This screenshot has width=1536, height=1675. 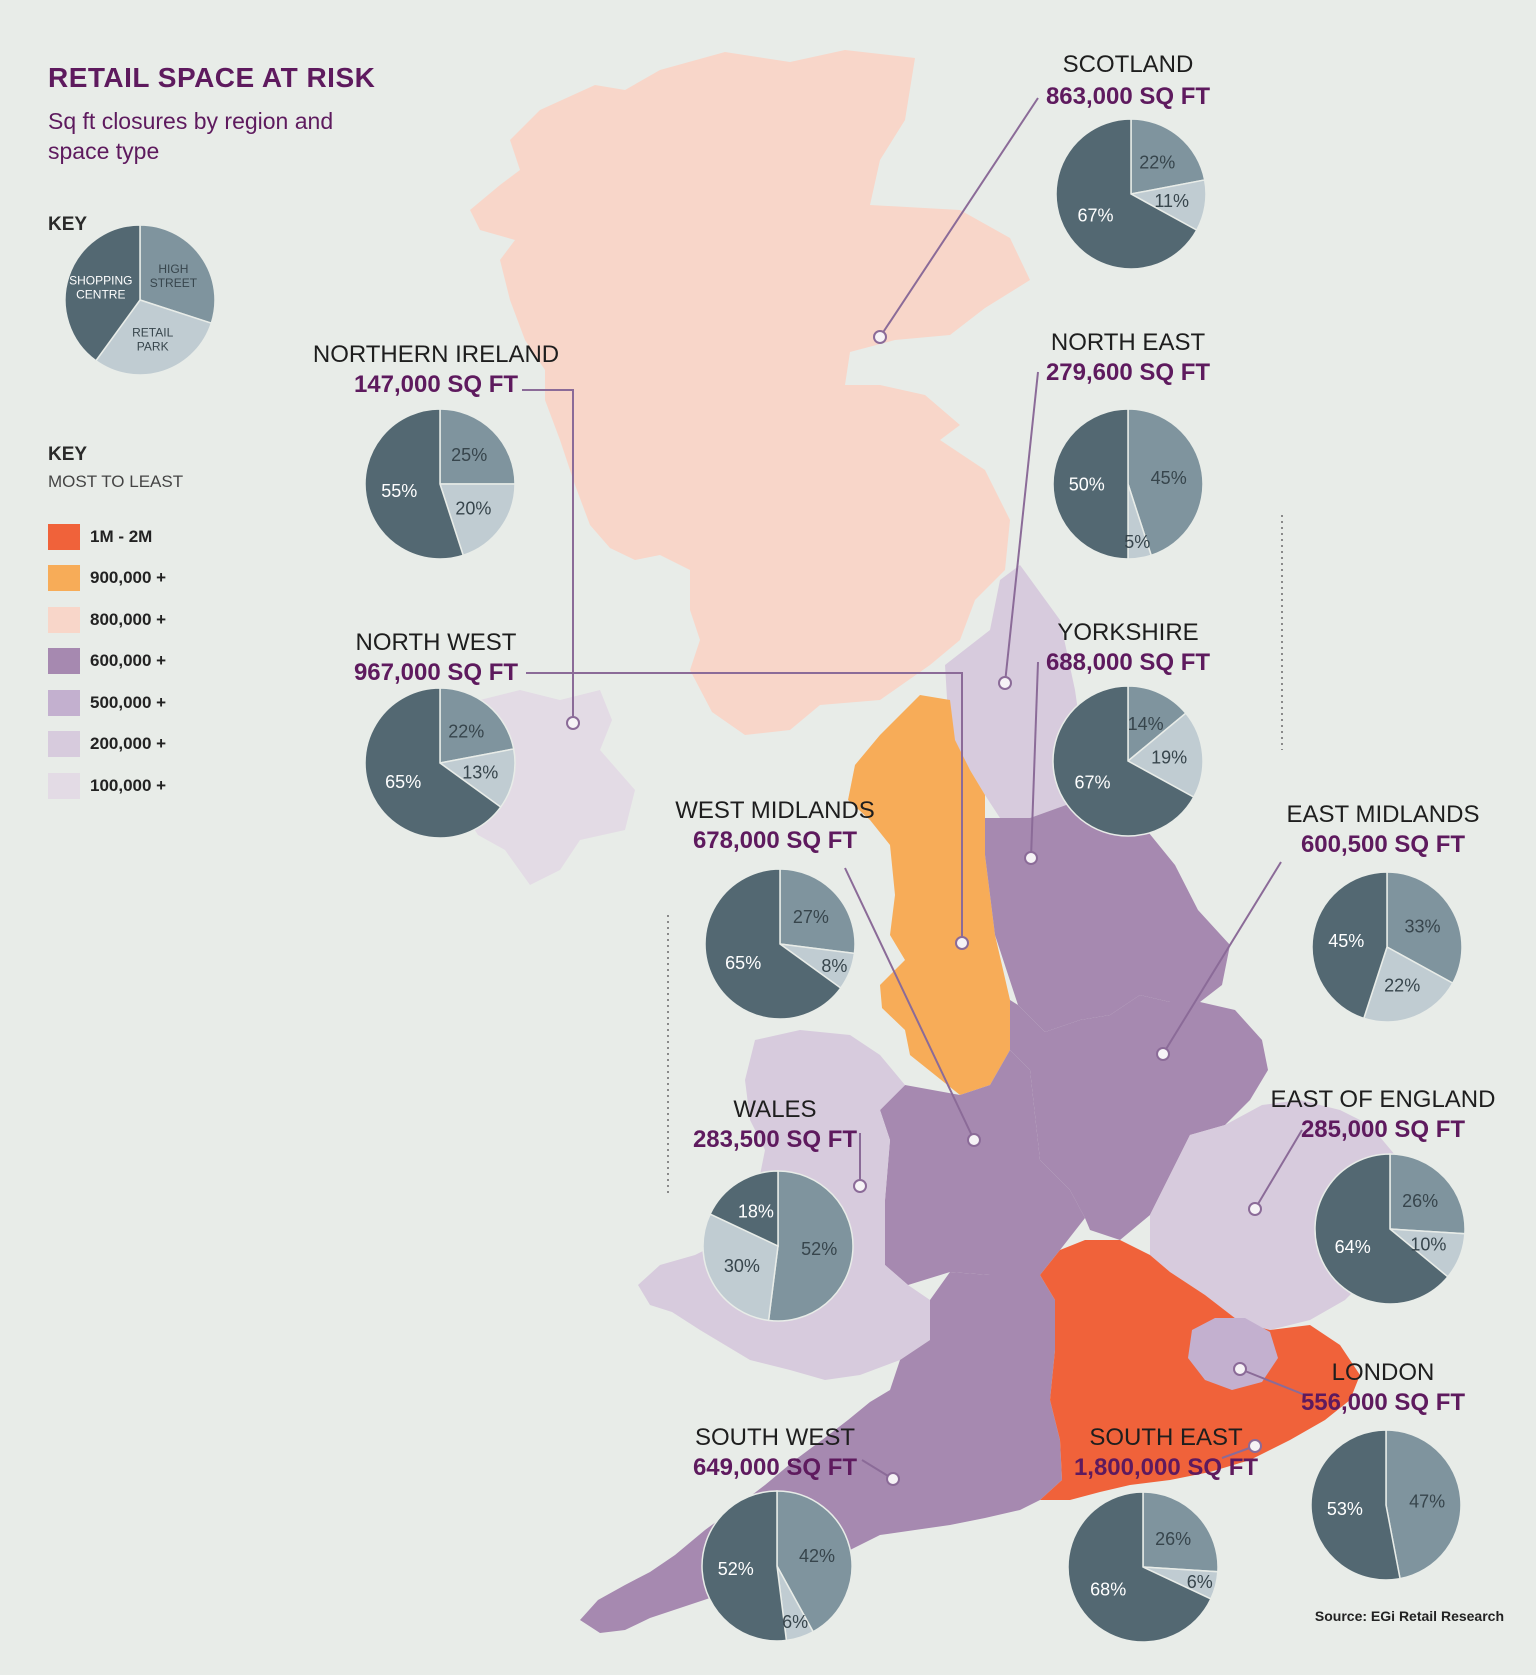 What do you see at coordinates (736, 1569) in the screenshot?
I see `region-south-west-pie-label-shopping_centre: 52%` at bounding box center [736, 1569].